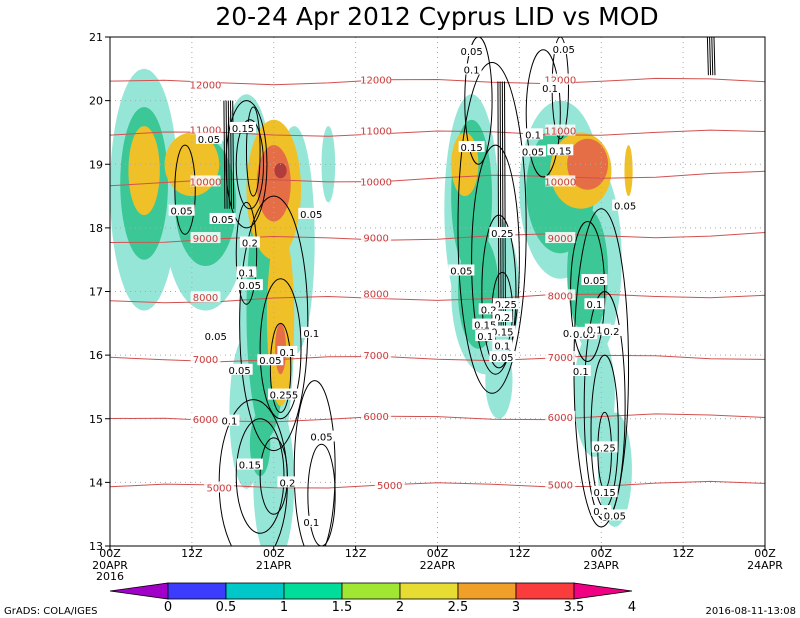  Describe the element at coordinates (96, 355) in the screenshot. I see `y-tick-label: 16` at that location.